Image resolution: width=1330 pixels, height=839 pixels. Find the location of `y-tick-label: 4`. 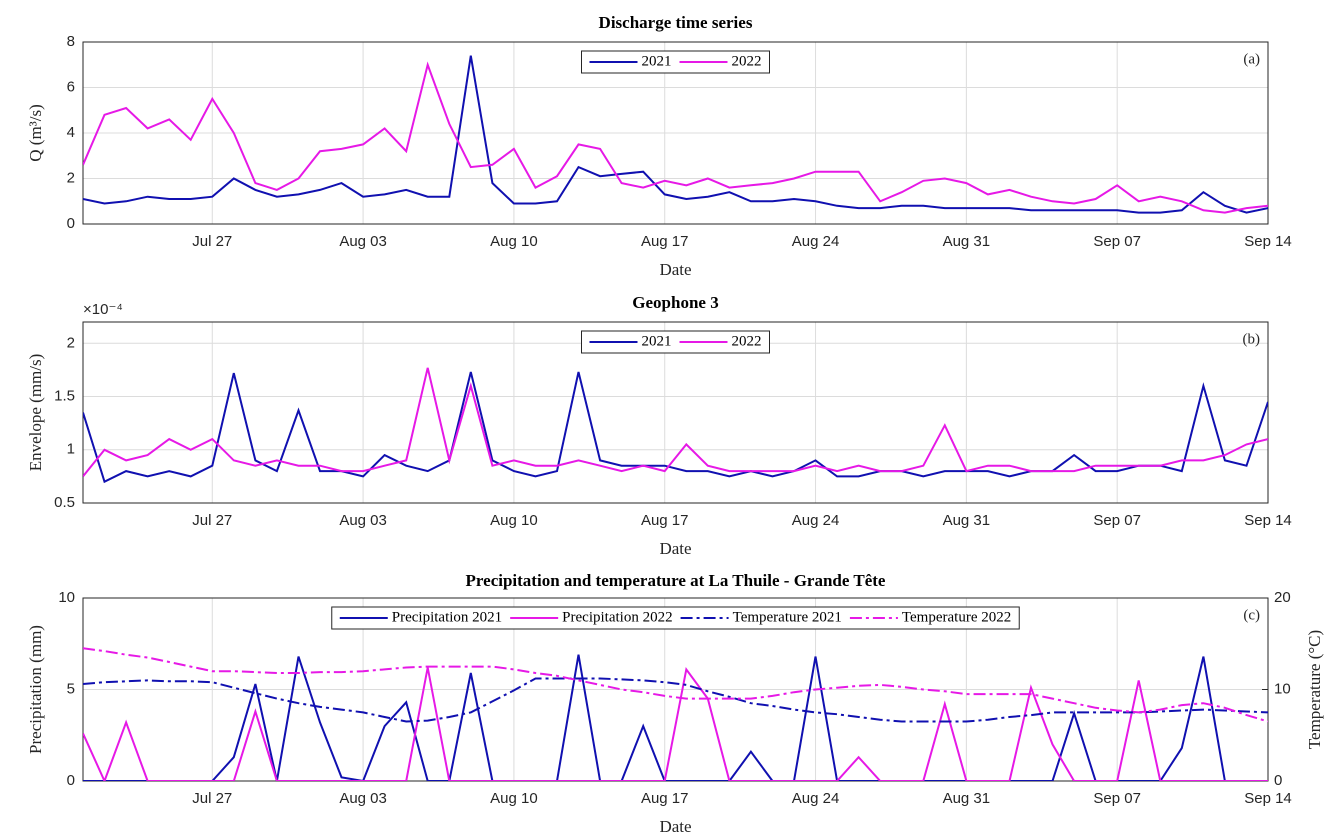

y-tick-label: 4 is located at coordinates (71, 132).